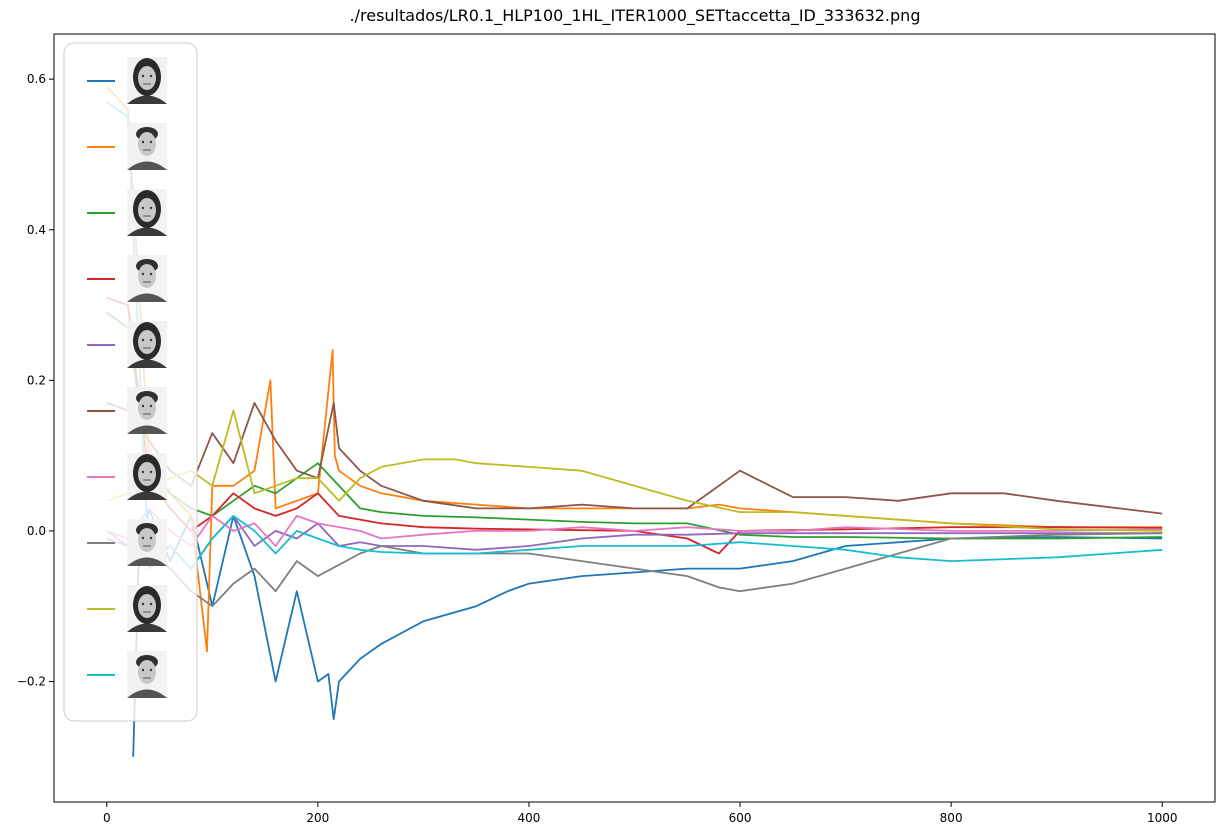 Image resolution: width=1225 pixels, height=836 pixels. I want to click on y-tick-label: 0.2, so click(36, 380).